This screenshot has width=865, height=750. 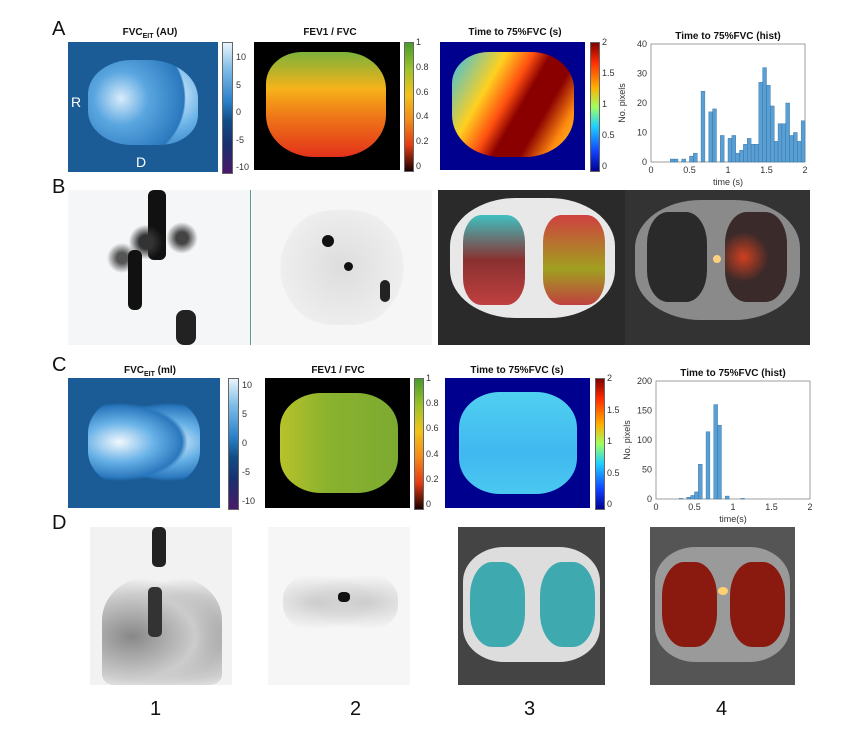 What do you see at coordinates (733, 440) in the screenshot?
I see `plot-area` at bounding box center [733, 440].